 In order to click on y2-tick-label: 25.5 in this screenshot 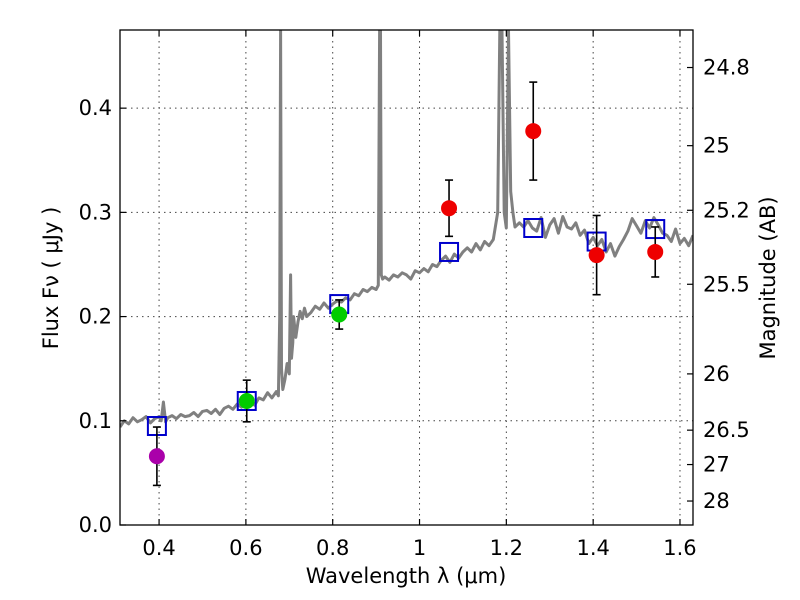, I will do `click(726, 284)`.